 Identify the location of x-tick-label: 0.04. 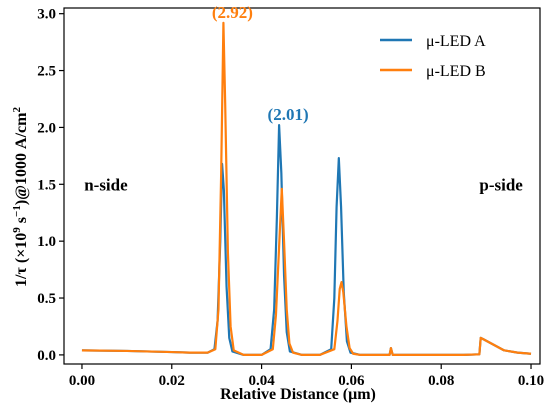
(261, 381).